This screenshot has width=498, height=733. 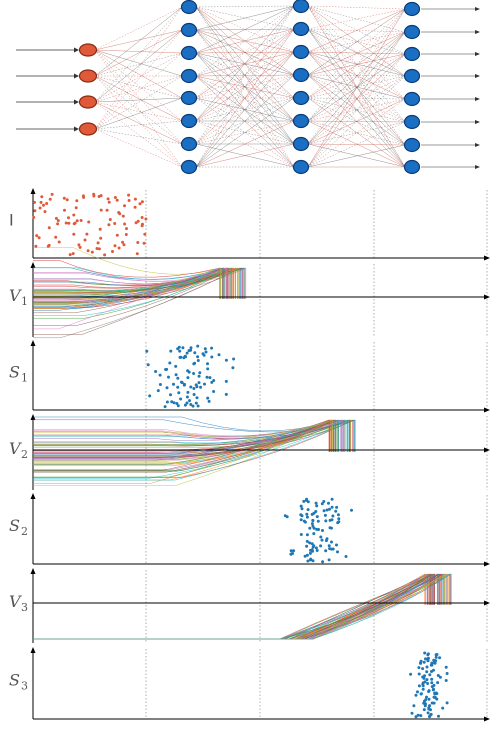 I want to click on layer-input, so click(x=88, y=89).